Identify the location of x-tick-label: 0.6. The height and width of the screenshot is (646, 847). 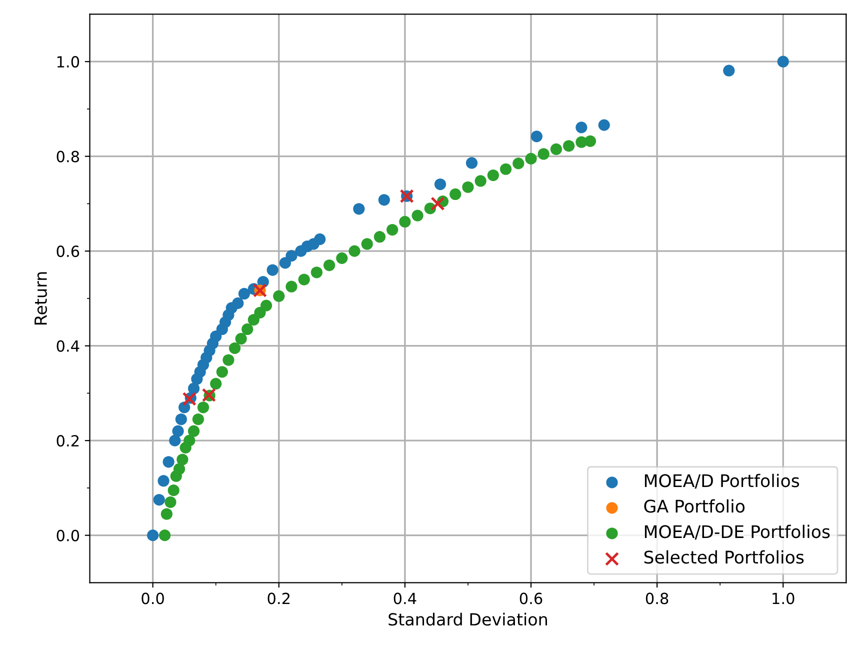
(531, 598).